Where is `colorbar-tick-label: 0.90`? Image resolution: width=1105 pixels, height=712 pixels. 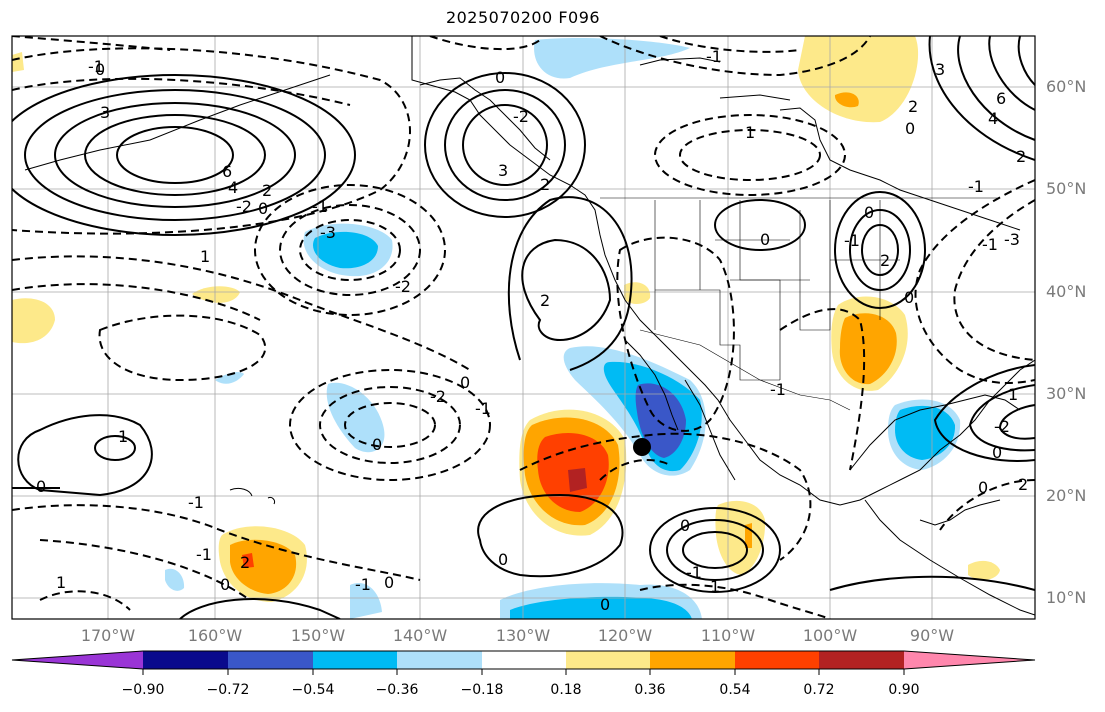 colorbar-tick-label: 0.90 is located at coordinates (904, 690).